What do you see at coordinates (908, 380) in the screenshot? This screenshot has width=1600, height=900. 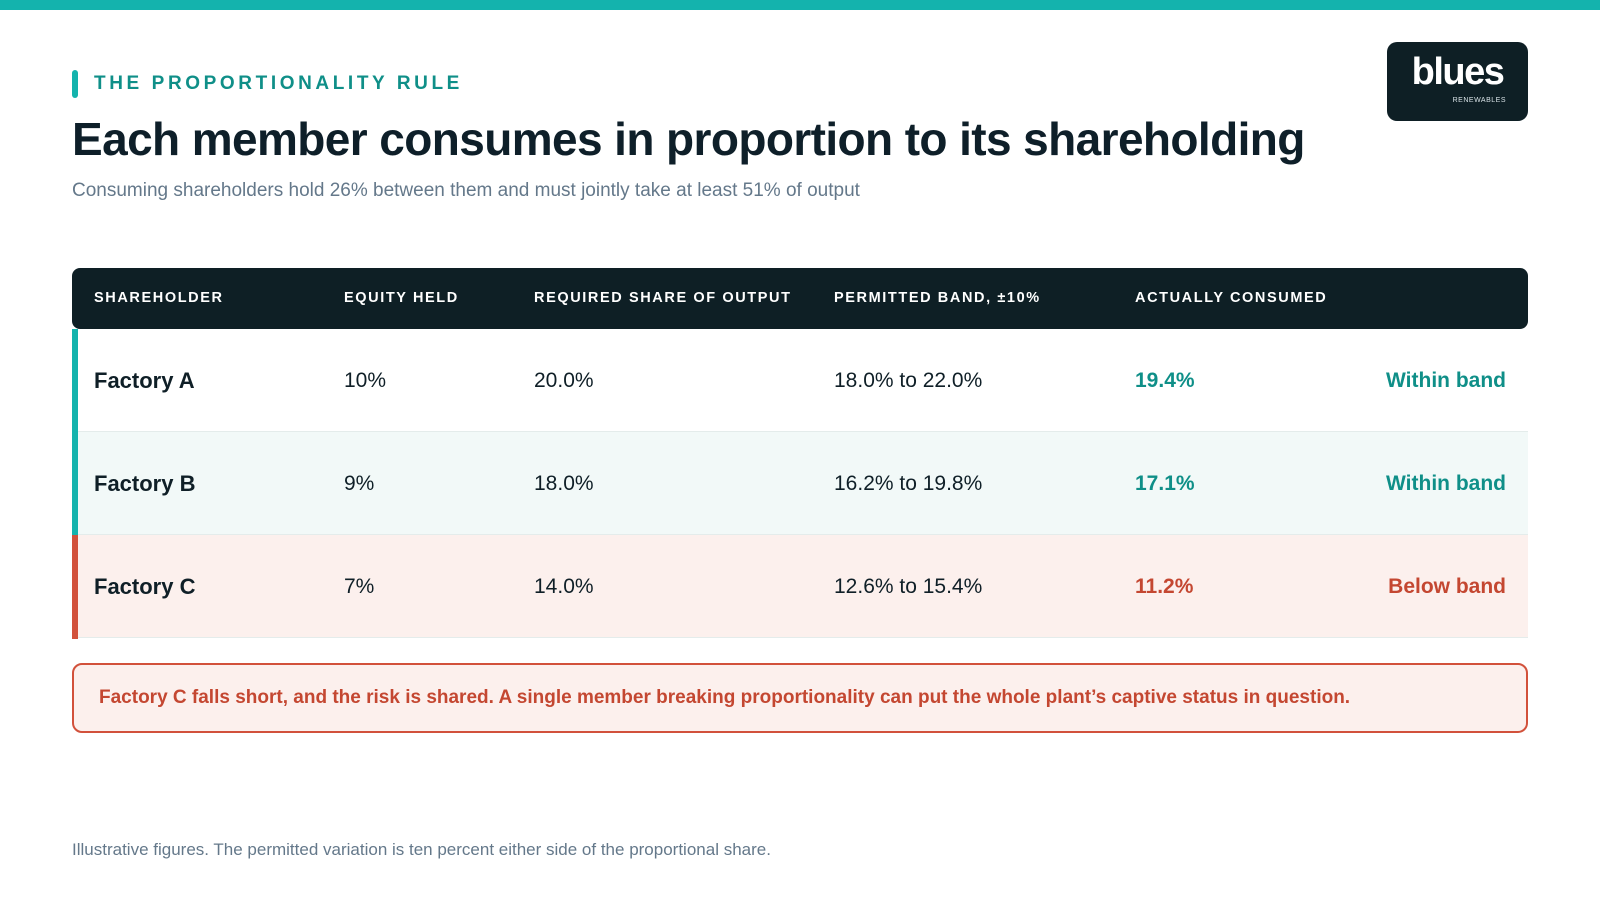 I see `permitted-band-value: 18.0% to 22.0%` at bounding box center [908, 380].